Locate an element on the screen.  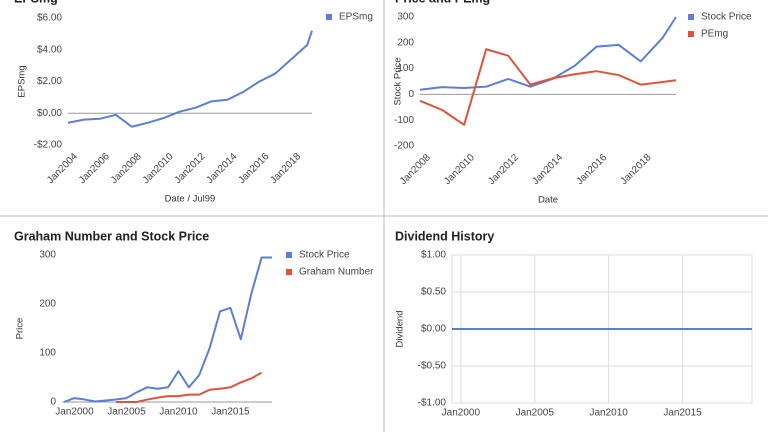
y-tick-label: -$0.50 is located at coordinates (432, 366).